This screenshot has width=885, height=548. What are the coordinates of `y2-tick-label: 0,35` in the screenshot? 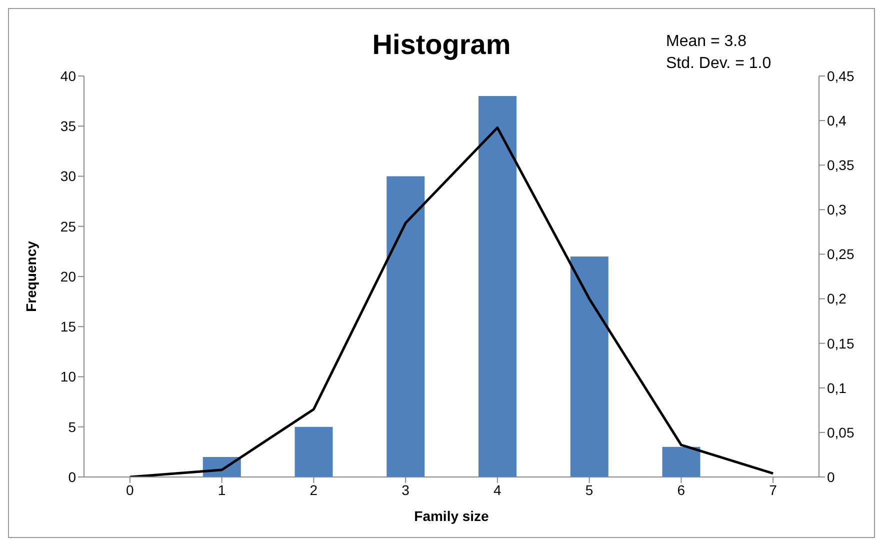 It's located at (840, 165).